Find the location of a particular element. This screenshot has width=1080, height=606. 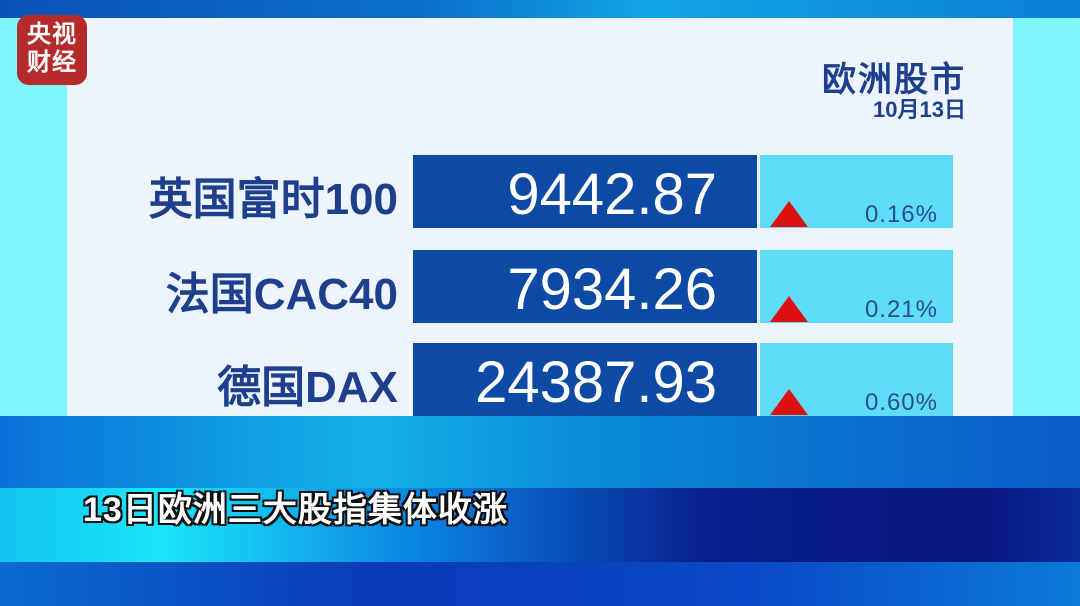

change-percent: 0.16% is located at coordinates (901, 214).